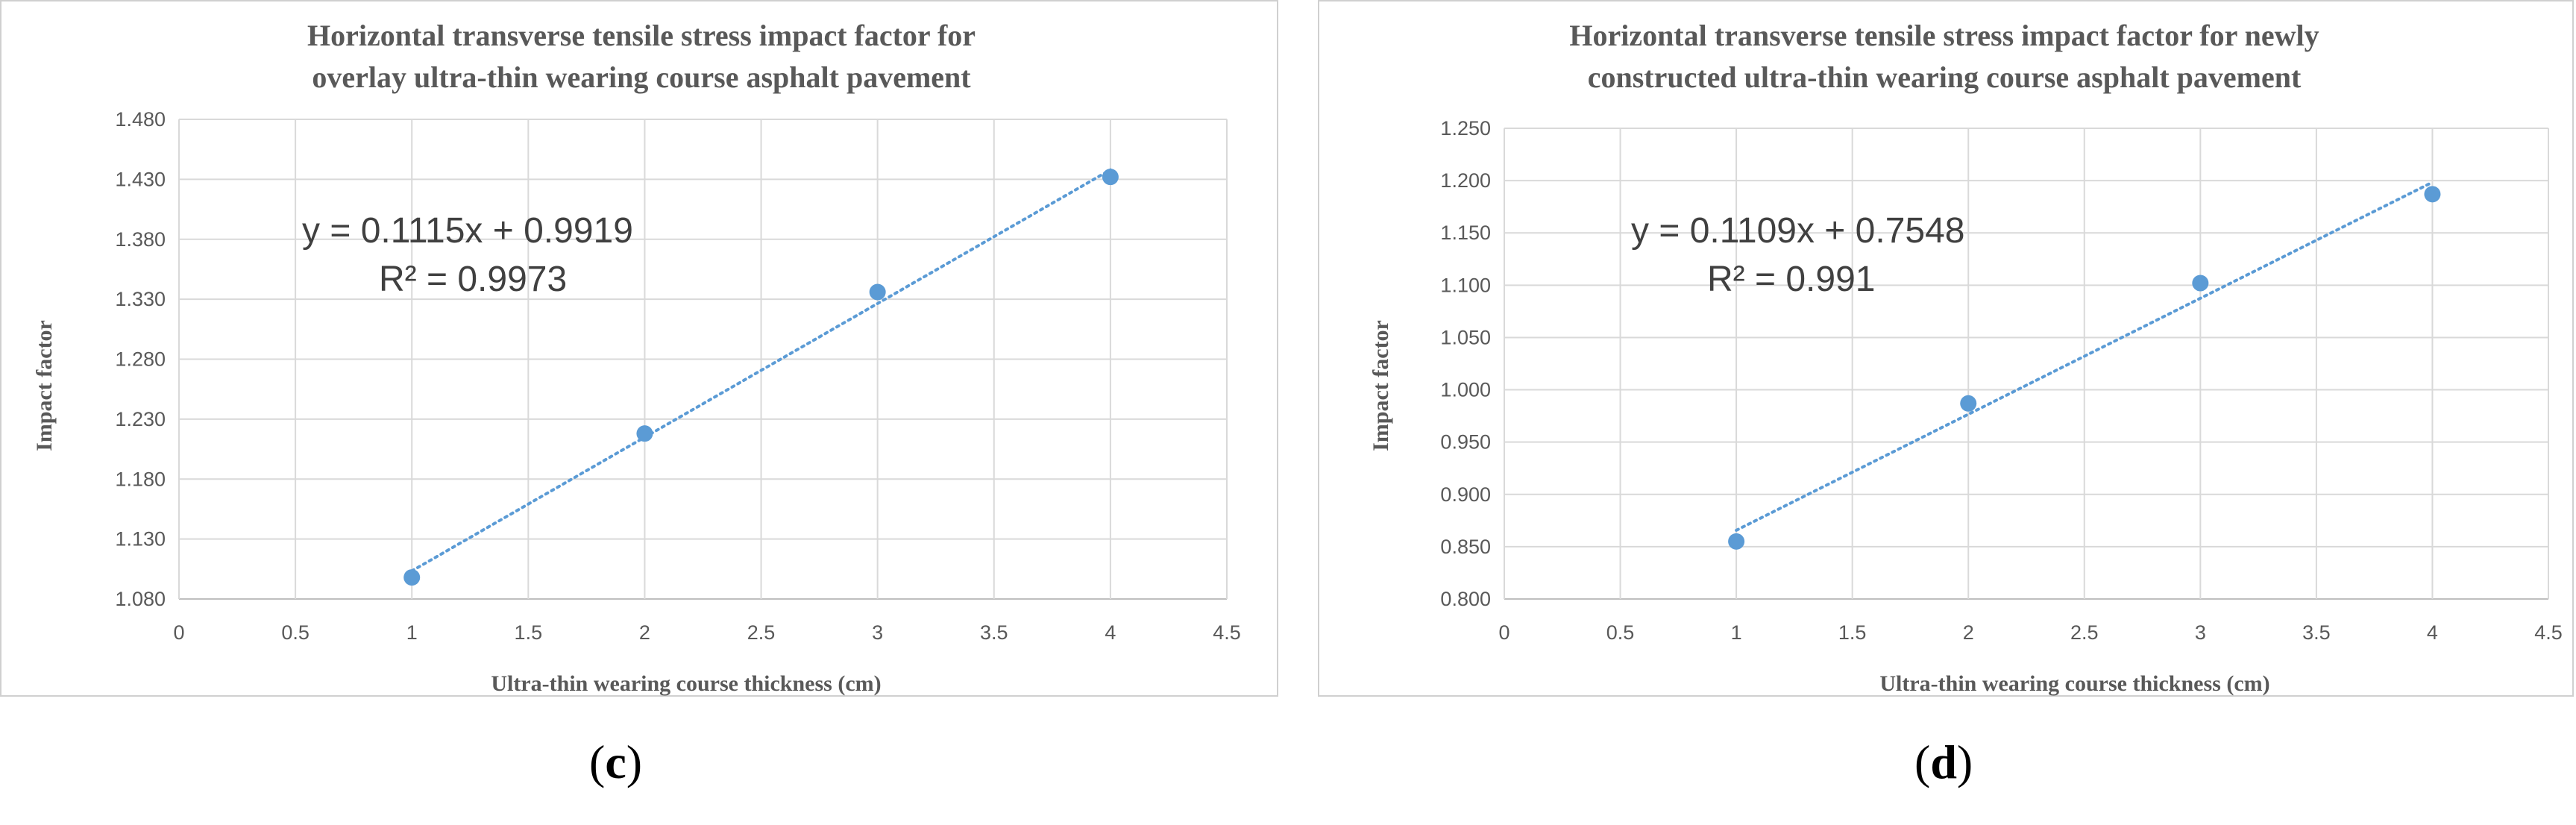  Describe the element at coordinates (141, 599) in the screenshot. I see `y-tick-label: 1.080` at that location.